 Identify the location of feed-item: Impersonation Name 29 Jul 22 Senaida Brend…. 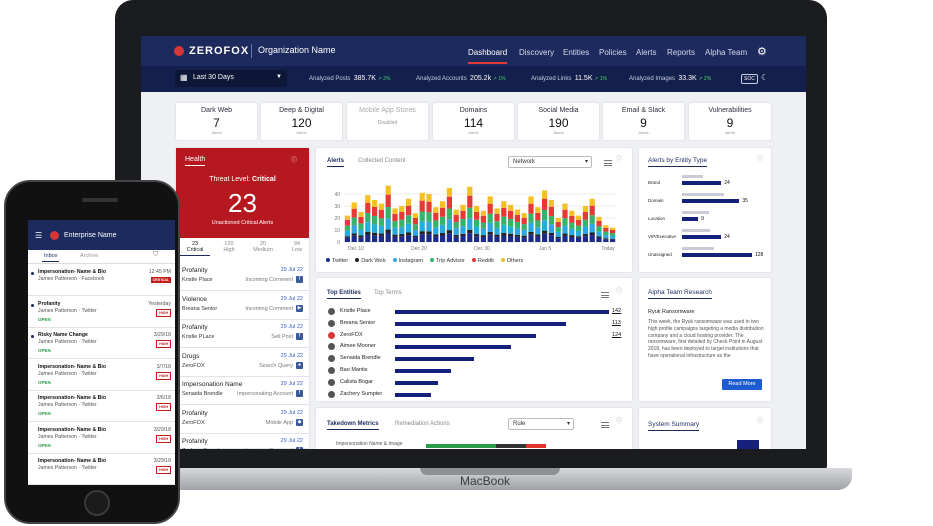
(242, 391).